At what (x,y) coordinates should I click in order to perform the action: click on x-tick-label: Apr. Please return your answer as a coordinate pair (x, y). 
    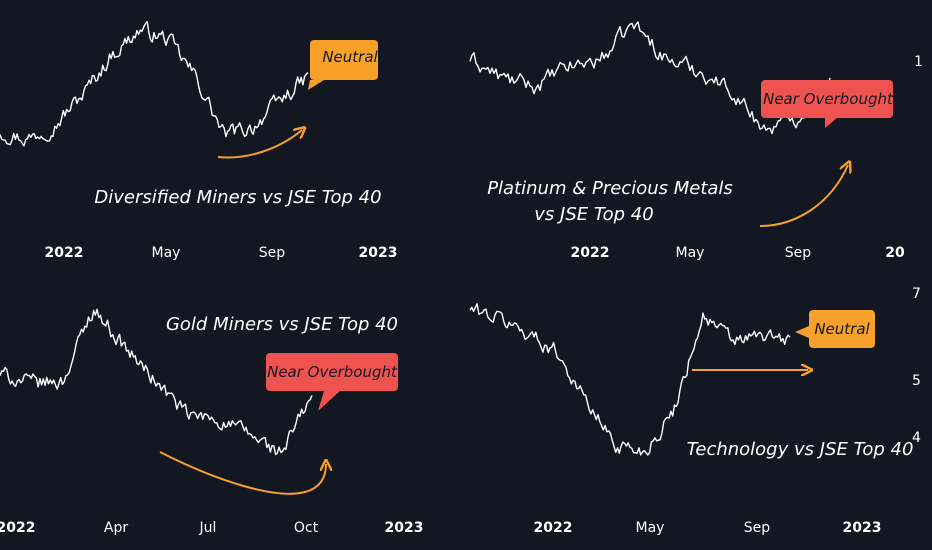
    Looking at the image, I should click on (116, 528).